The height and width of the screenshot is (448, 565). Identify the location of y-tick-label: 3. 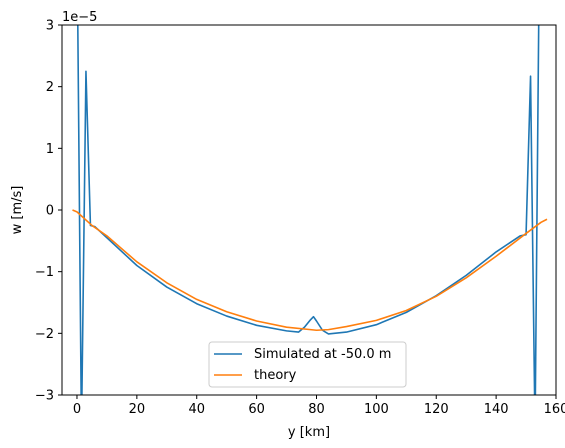
(50, 26).